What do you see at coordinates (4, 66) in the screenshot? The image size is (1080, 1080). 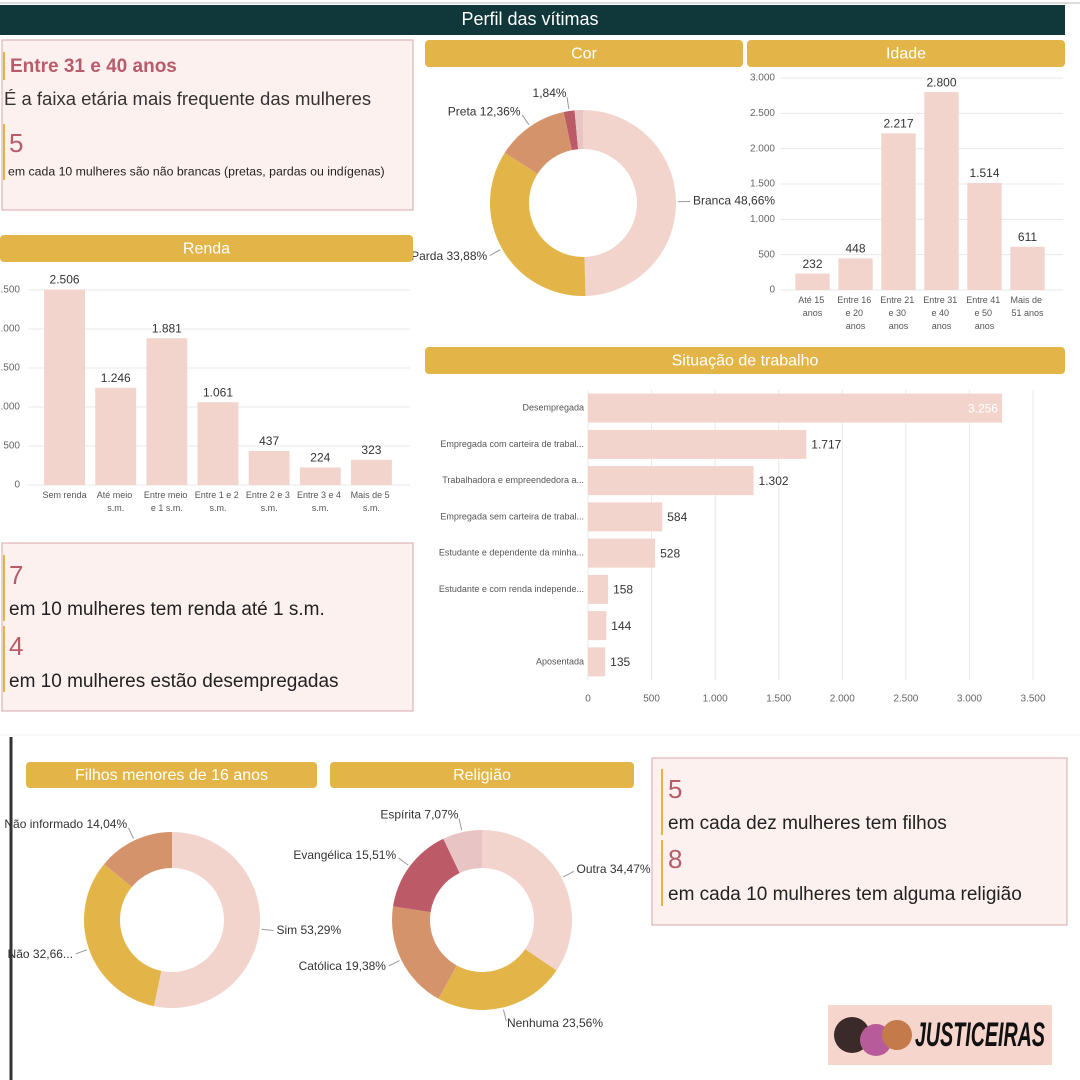 I see `accent` at bounding box center [4, 66].